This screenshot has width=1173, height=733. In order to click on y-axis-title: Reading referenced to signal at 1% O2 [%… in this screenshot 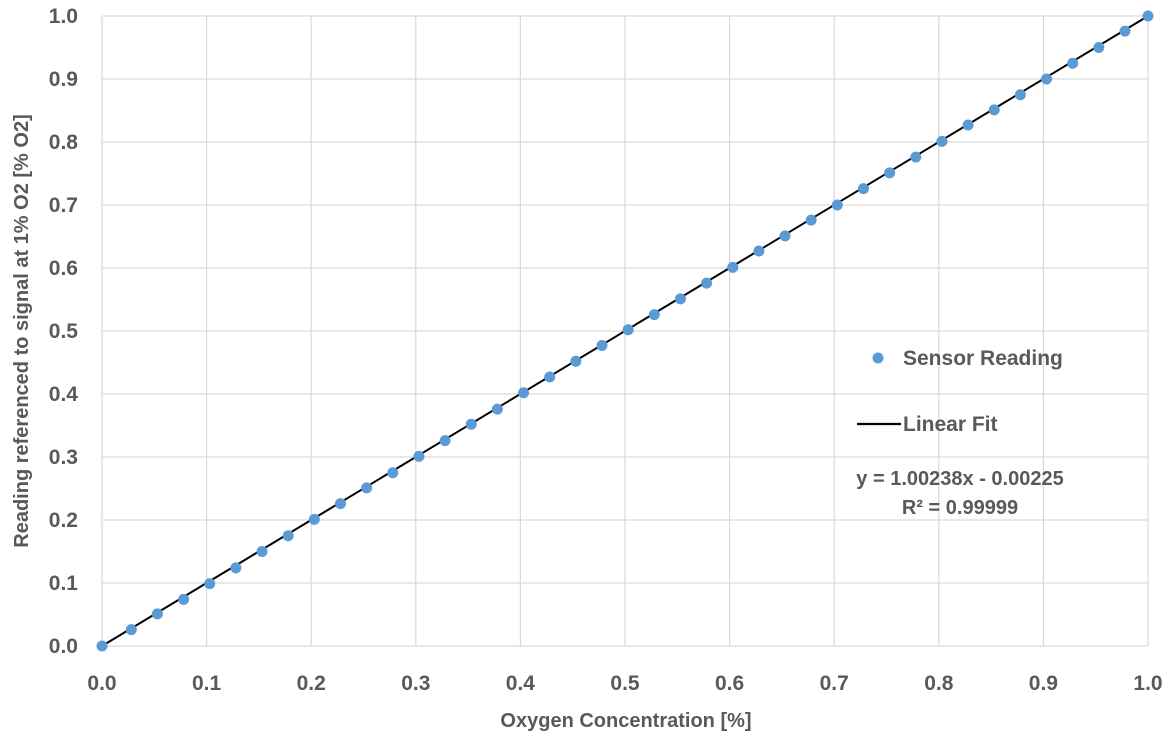, I will do `click(22, 330)`.